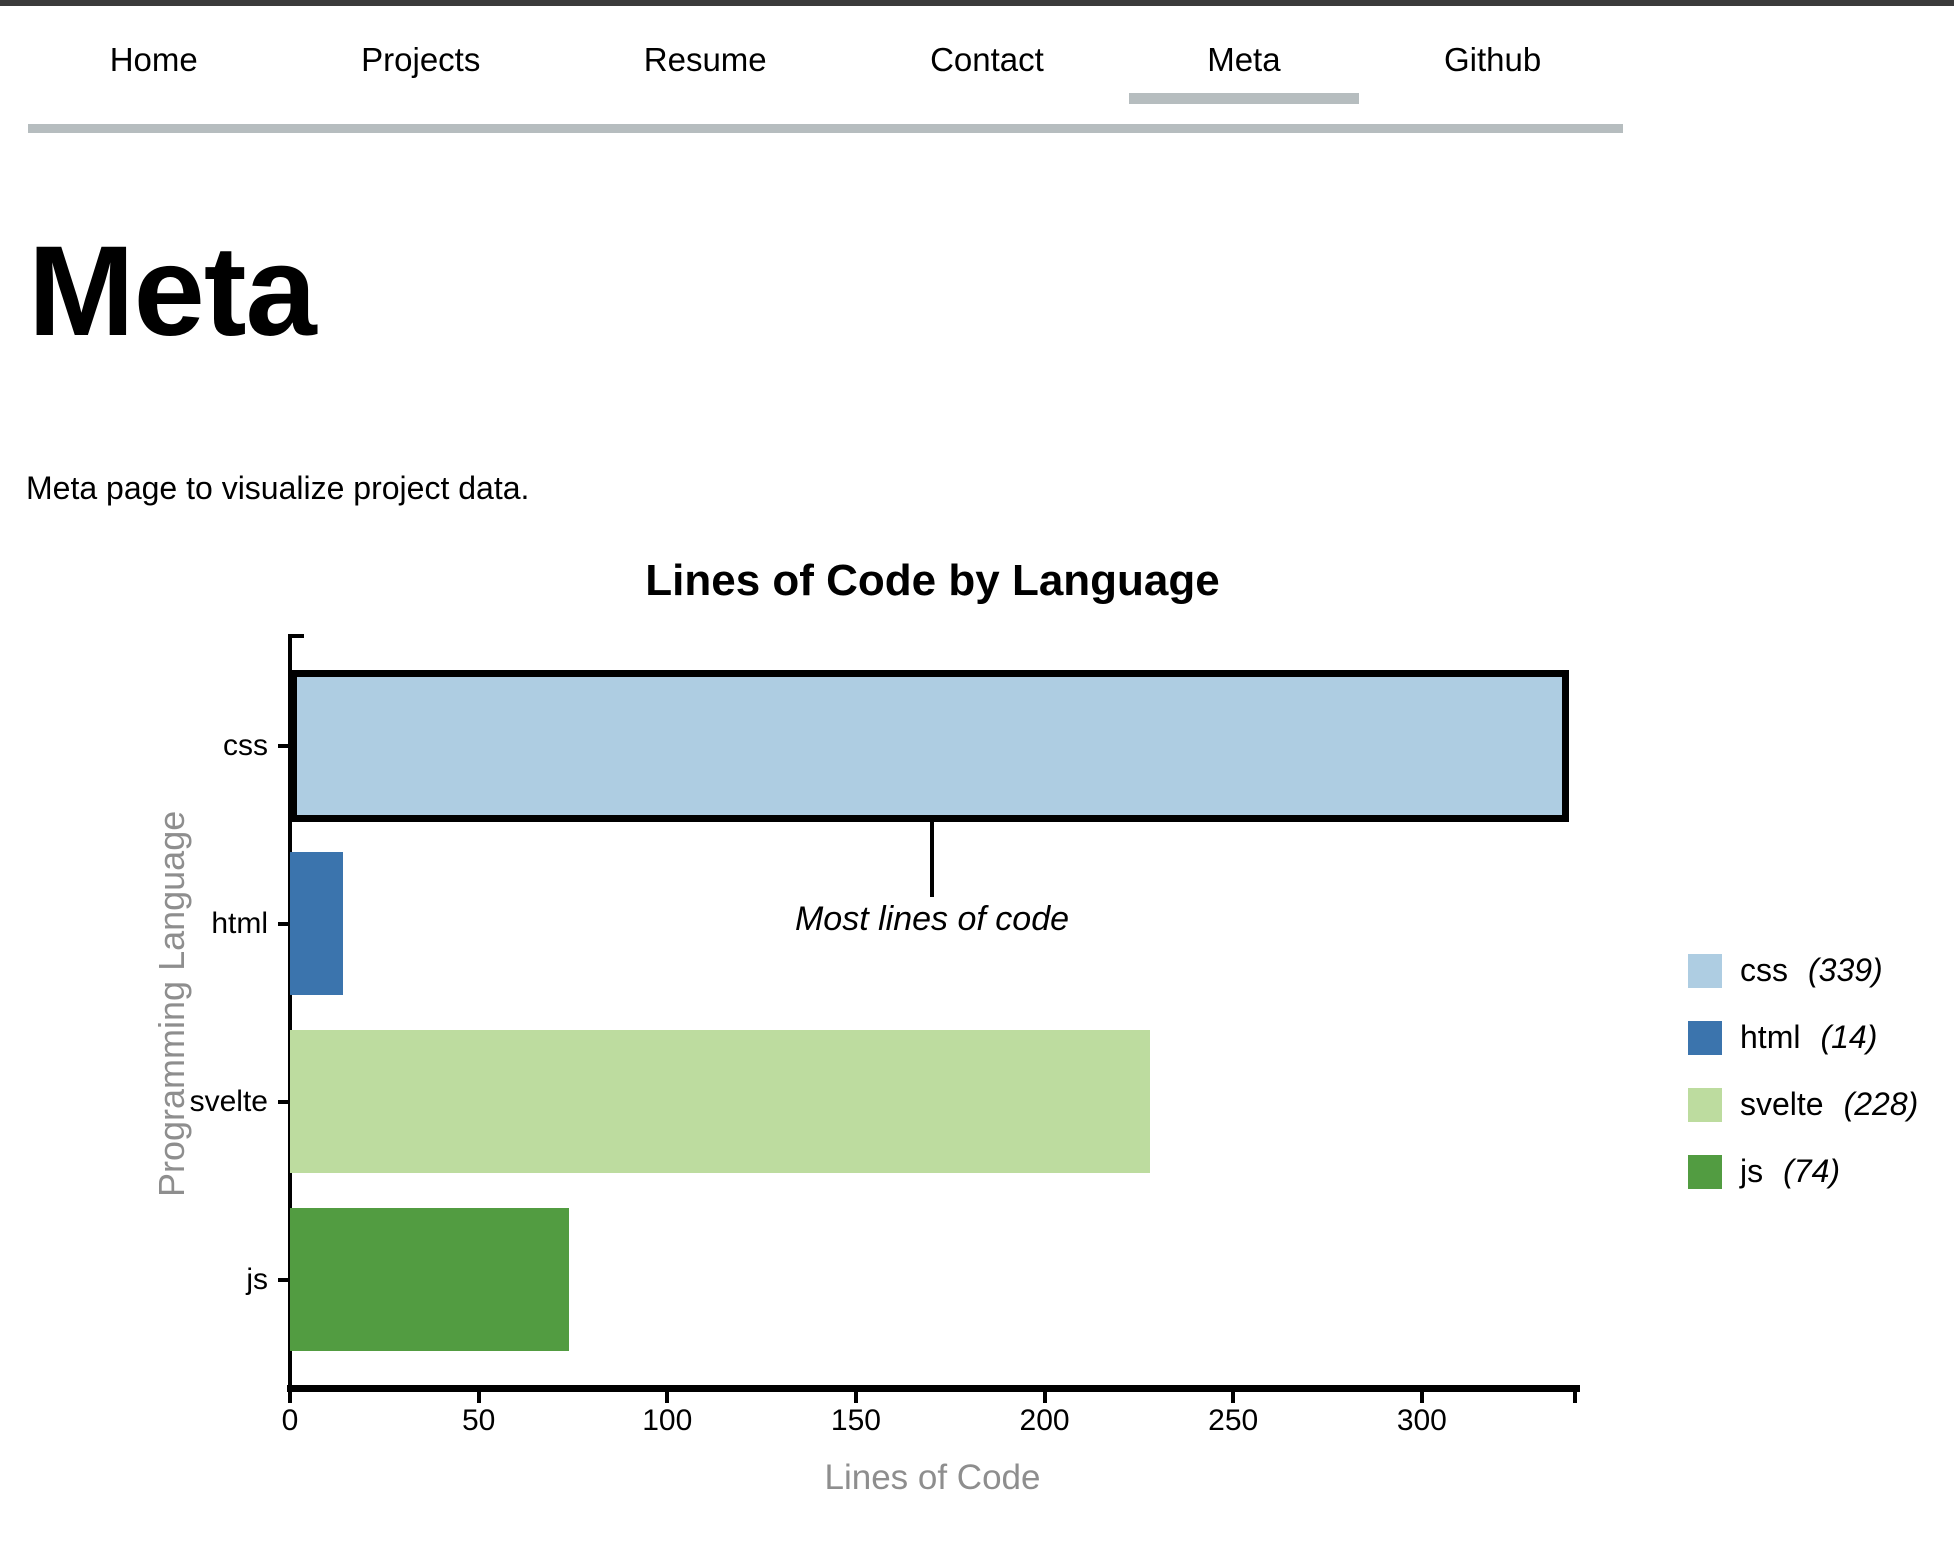 This screenshot has height=1544, width=1954. Describe the element at coordinates (667, 1420) in the screenshot. I see `x-tick-label-100: 100` at that location.